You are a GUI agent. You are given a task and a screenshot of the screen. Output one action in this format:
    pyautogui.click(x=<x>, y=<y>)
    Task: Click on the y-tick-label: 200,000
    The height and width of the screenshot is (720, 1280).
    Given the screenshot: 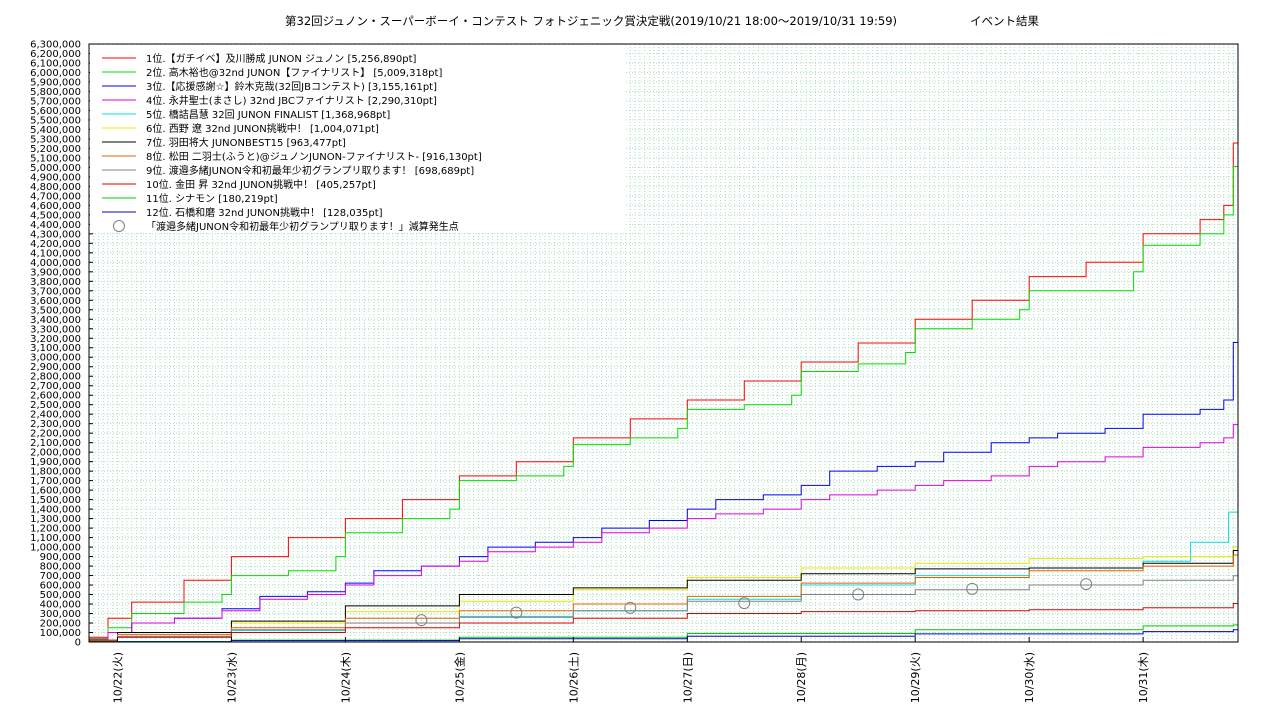 What is the action you would take?
    pyautogui.click(x=60, y=624)
    